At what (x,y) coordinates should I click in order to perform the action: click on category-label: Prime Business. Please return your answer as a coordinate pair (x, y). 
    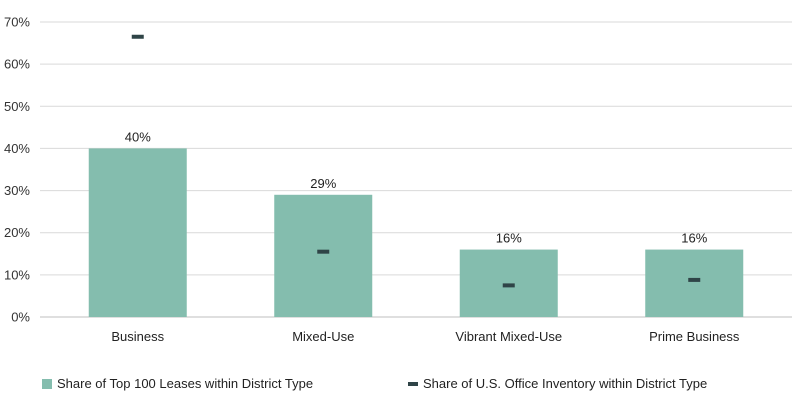
    Looking at the image, I should click on (694, 336).